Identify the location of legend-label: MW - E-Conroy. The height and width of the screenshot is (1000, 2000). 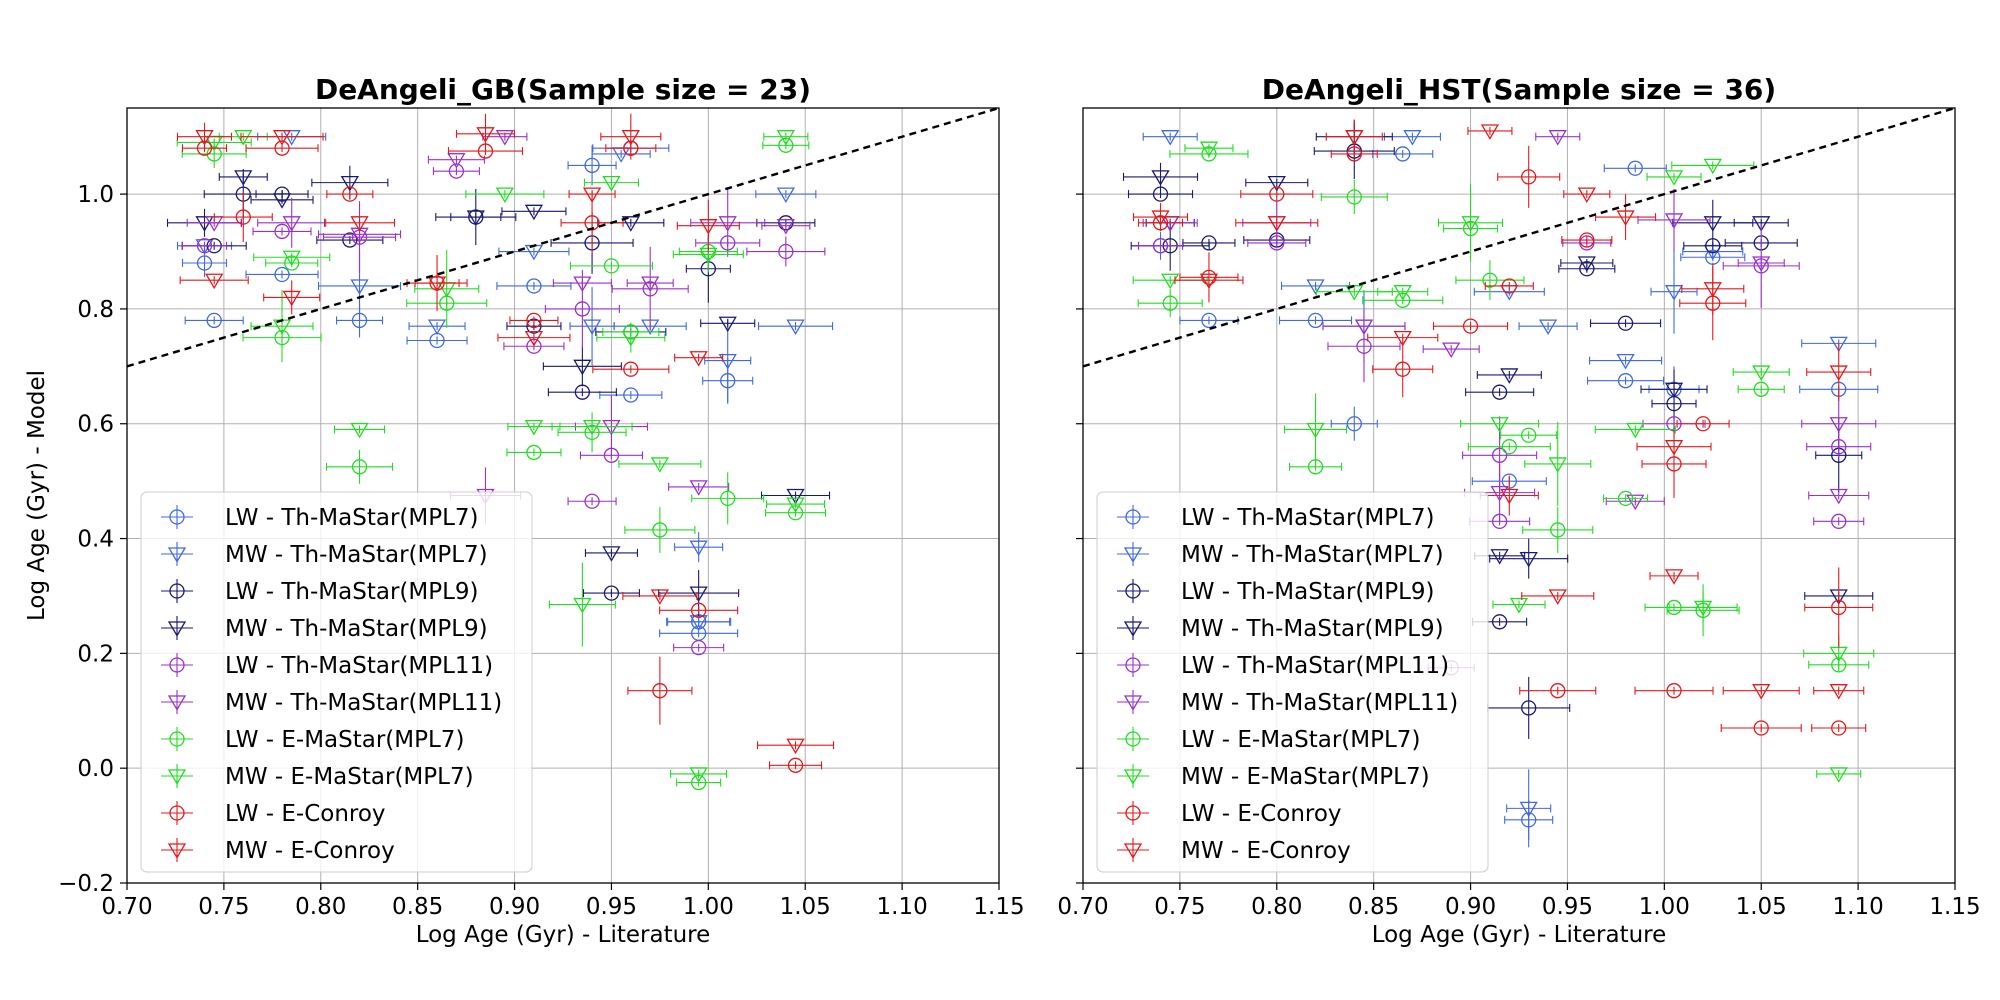
(310, 851).